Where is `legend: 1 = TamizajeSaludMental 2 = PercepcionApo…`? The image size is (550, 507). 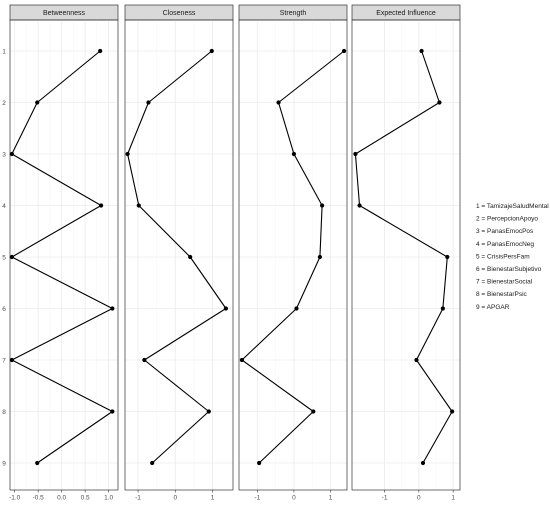 legend: 1 = TamizajeSaludMental 2 = PercepcionApo… is located at coordinates (512, 257).